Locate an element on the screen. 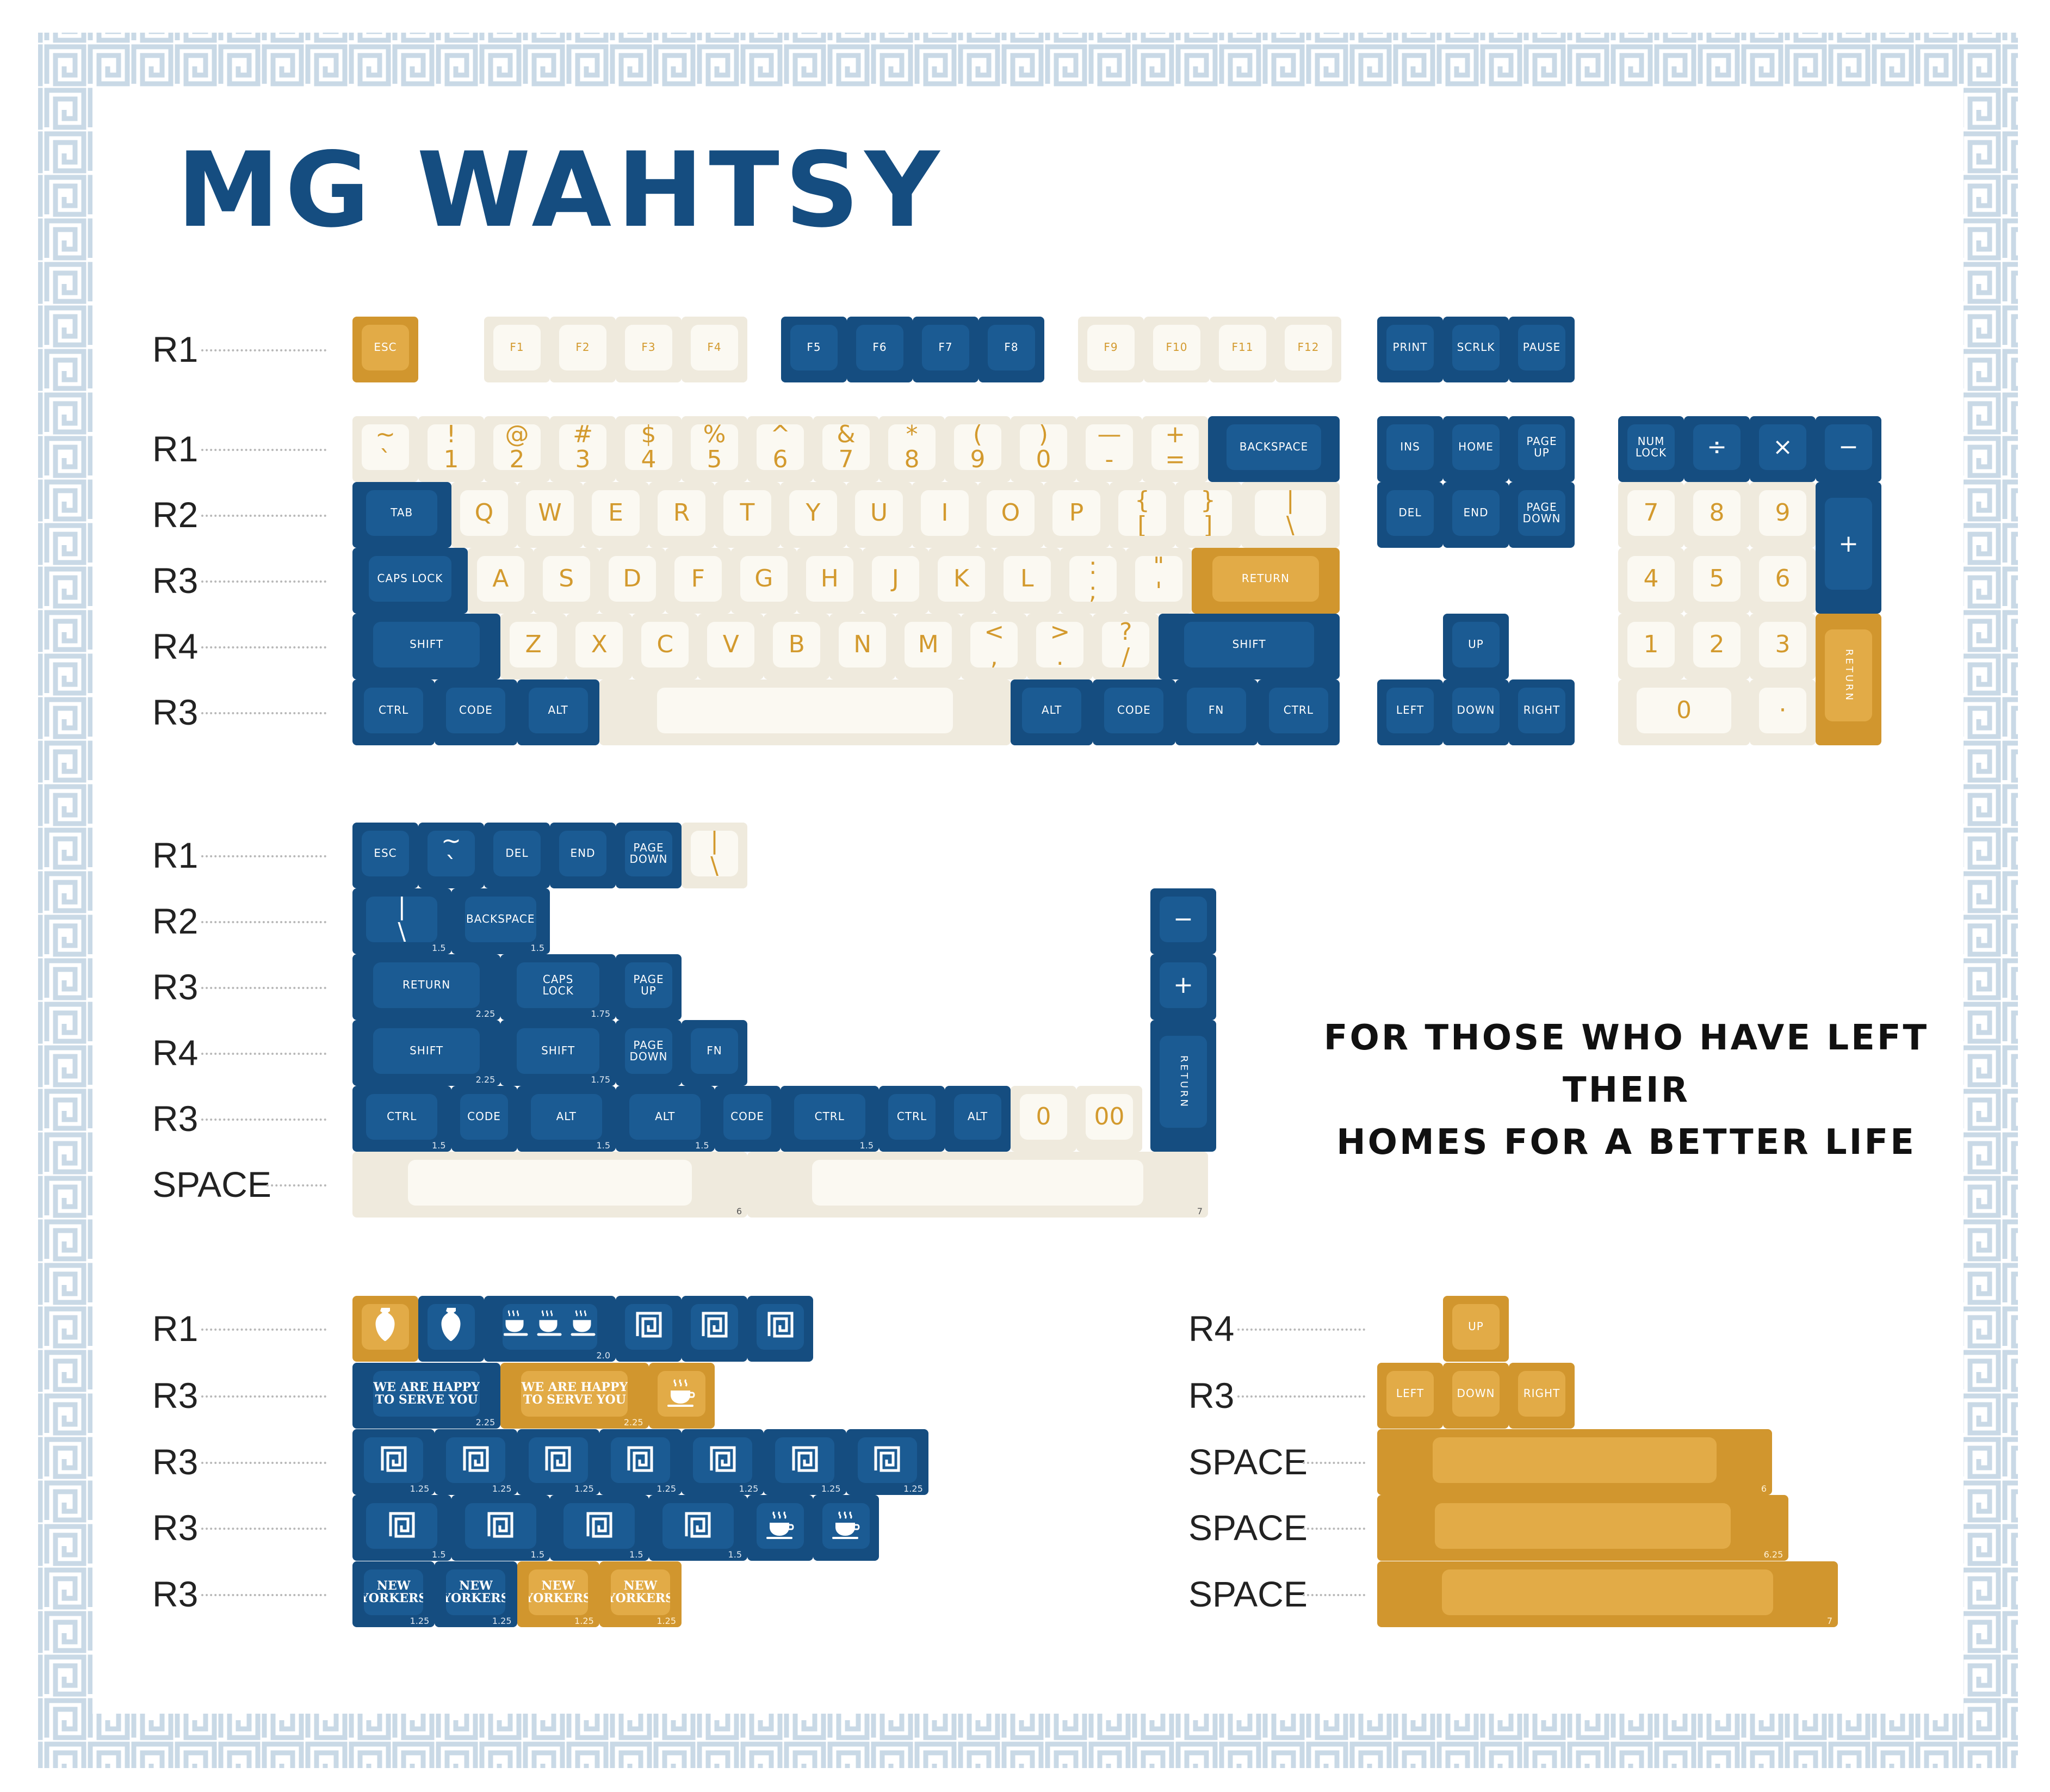 The width and height of the screenshot is (2050, 1792). key-plus: + is located at coordinates (1183, 987).